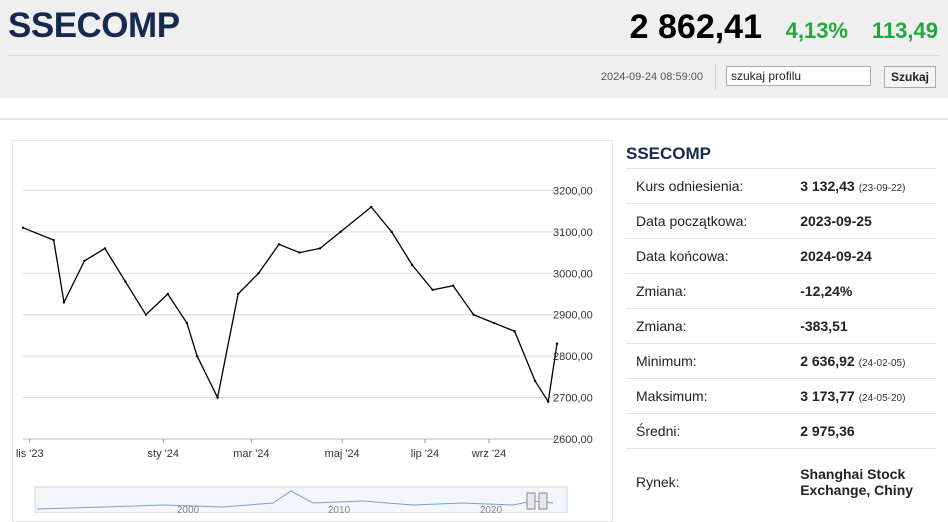  I want to click on info-row: Zmiana: -383,51, so click(781, 326).